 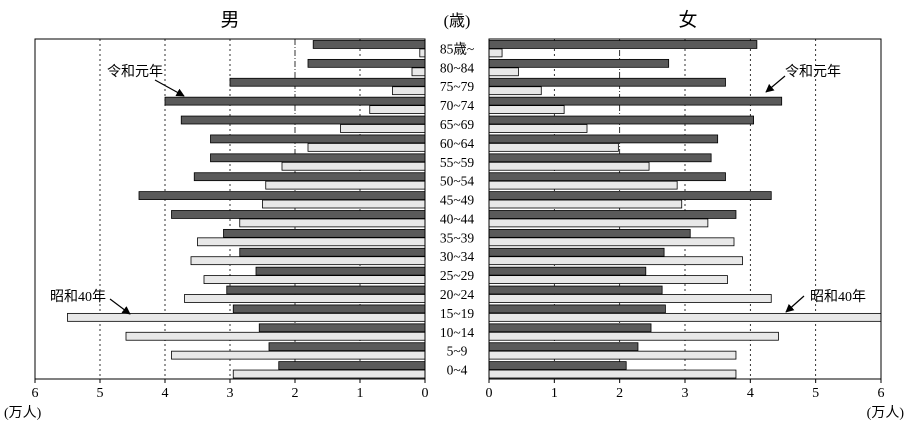 I want to click on female-tick-label-5: 5, so click(x=815, y=393).